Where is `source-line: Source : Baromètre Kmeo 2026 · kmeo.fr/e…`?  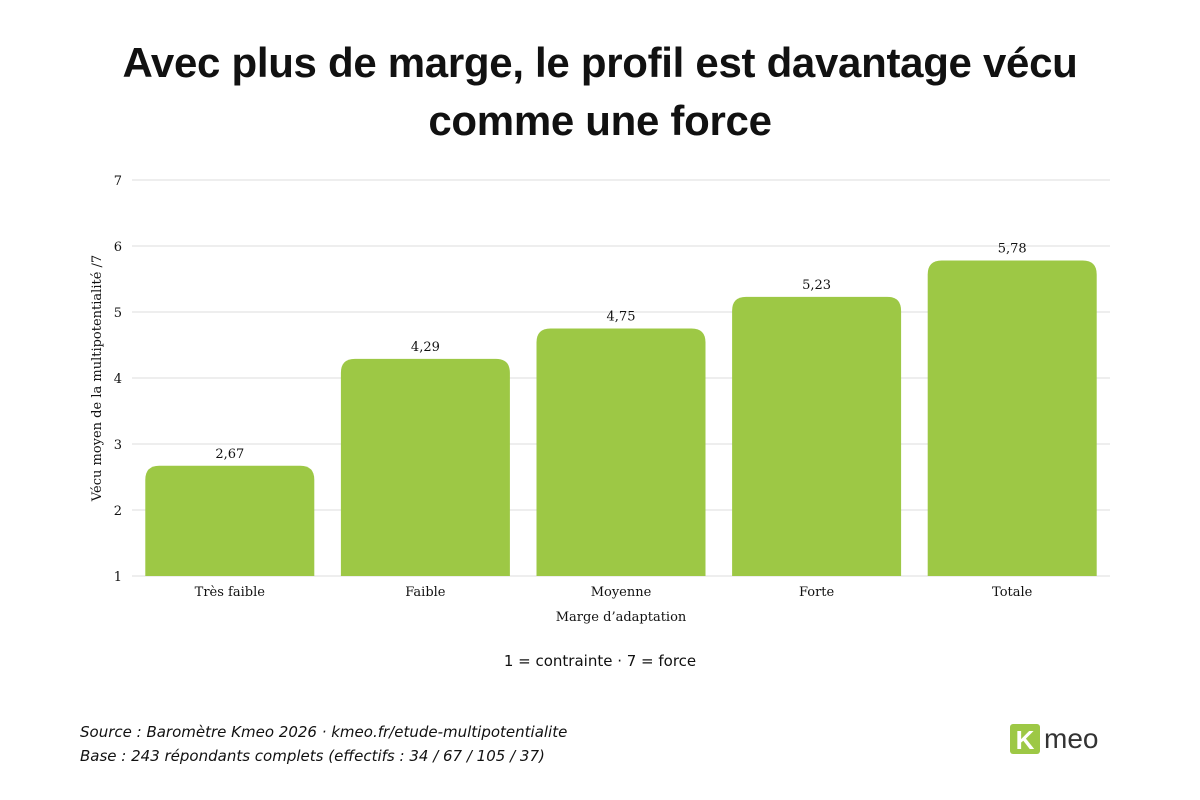 source-line: Source : Baromètre Kmeo 2026 · kmeo.fr/e… is located at coordinates (324, 732).